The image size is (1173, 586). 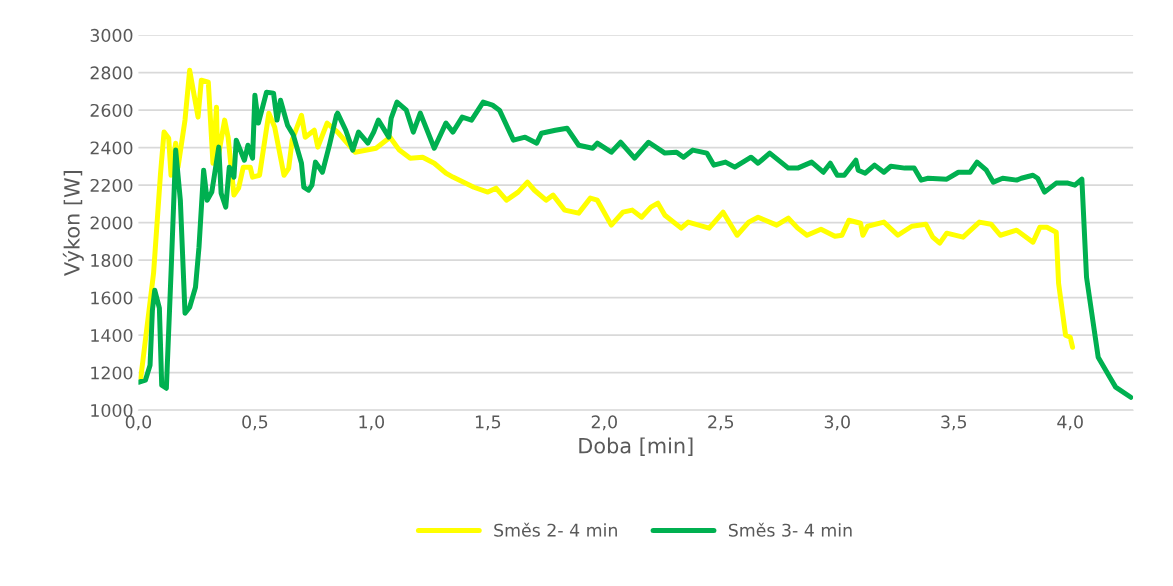 What do you see at coordinates (111, 185) in the screenshot?
I see `y-tick-label: 2200` at bounding box center [111, 185].